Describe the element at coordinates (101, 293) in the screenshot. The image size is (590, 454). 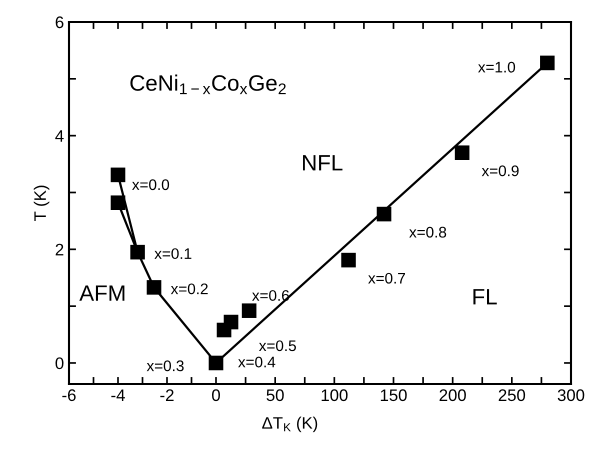
I see `annotation: AFM` at that location.